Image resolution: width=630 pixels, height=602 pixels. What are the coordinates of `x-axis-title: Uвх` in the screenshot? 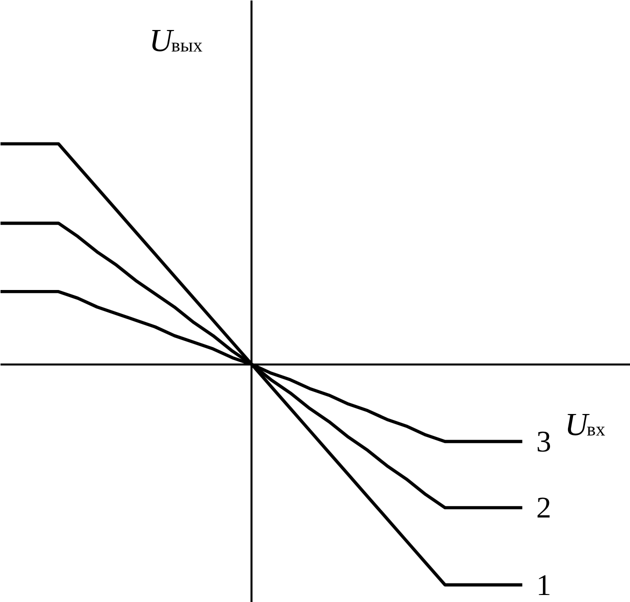 It's located at (585, 424).